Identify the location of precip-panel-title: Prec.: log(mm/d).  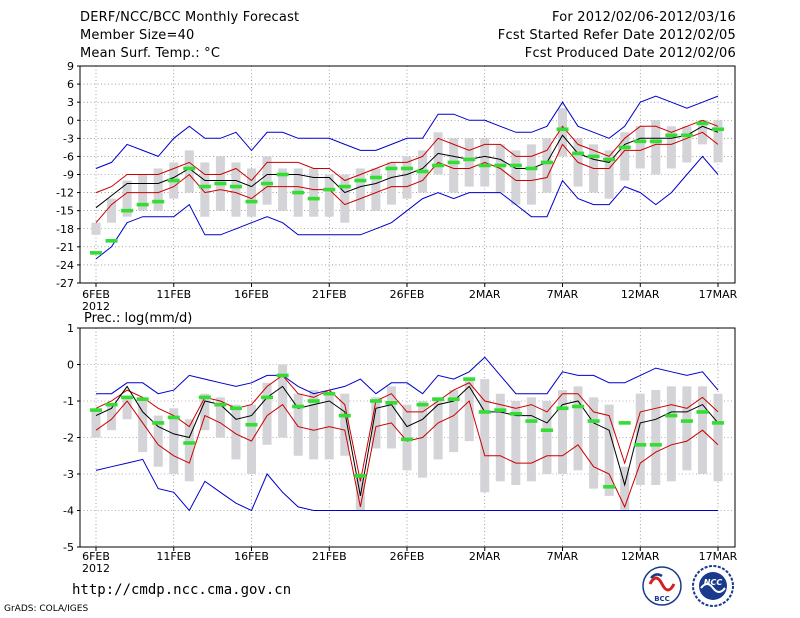
(138, 318).